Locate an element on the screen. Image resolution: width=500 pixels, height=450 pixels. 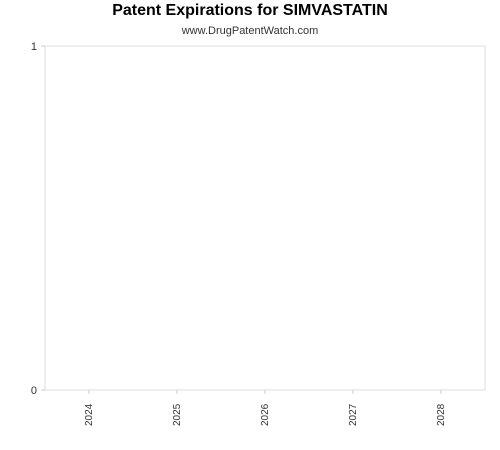
y-tick-label-0: 0 is located at coordinates (34, 391).